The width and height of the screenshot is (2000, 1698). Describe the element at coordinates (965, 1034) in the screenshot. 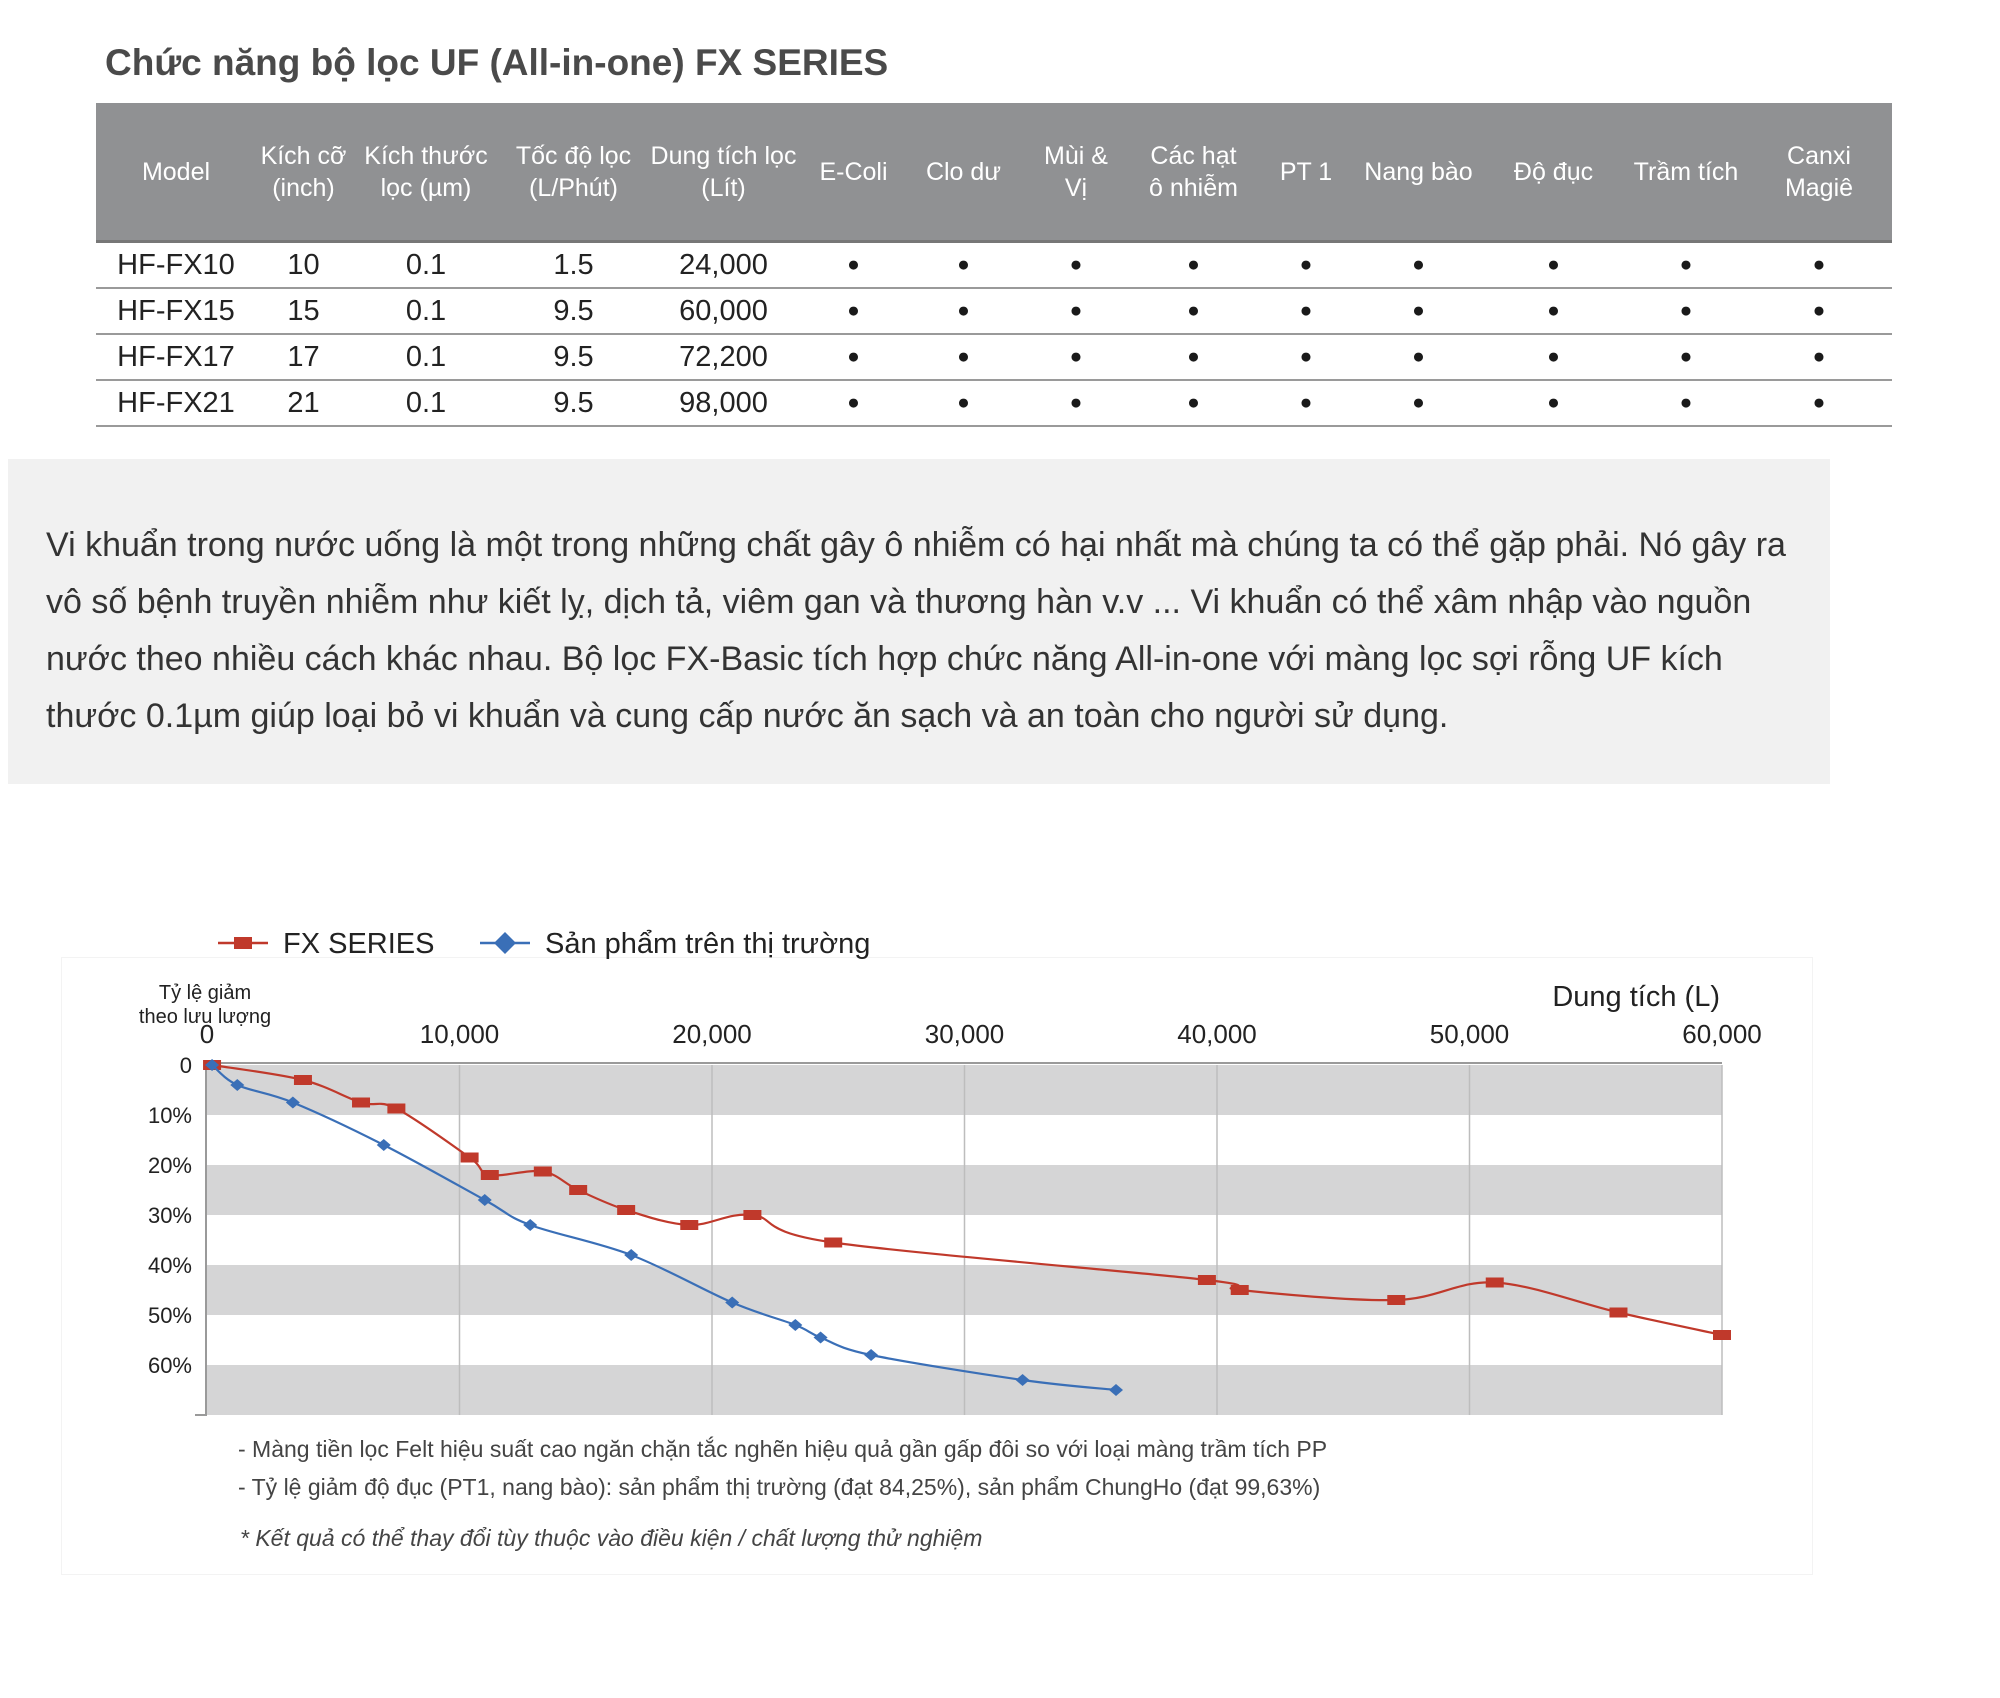

I see `x-tick-label: 30,000` at that location.